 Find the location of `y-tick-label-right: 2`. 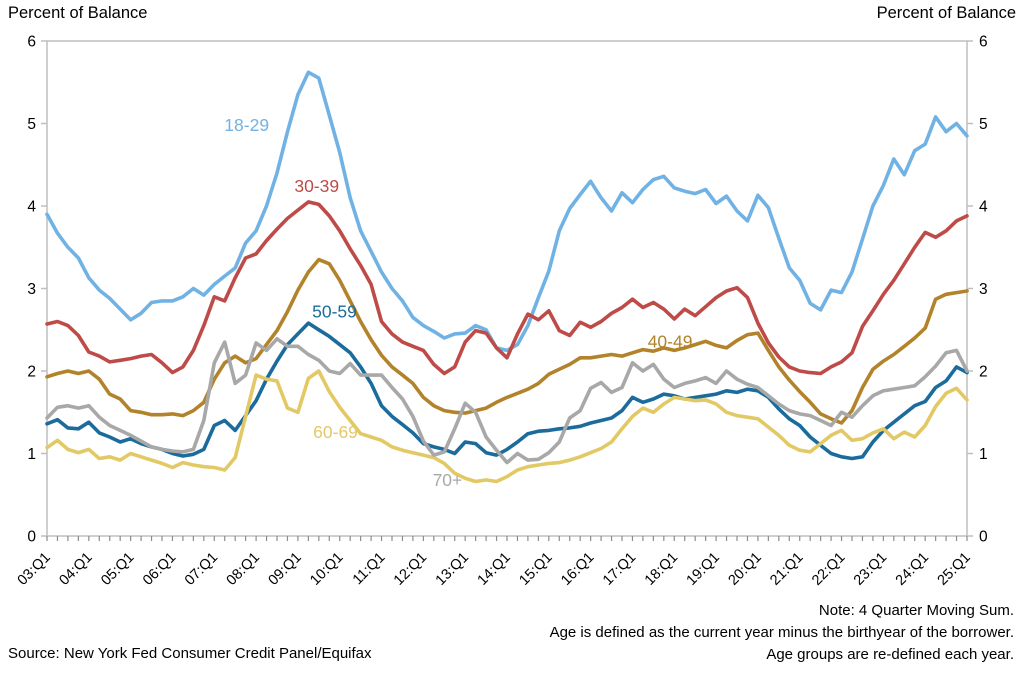

y-tick-label-right: 2 is located at coordinates (983, 372).